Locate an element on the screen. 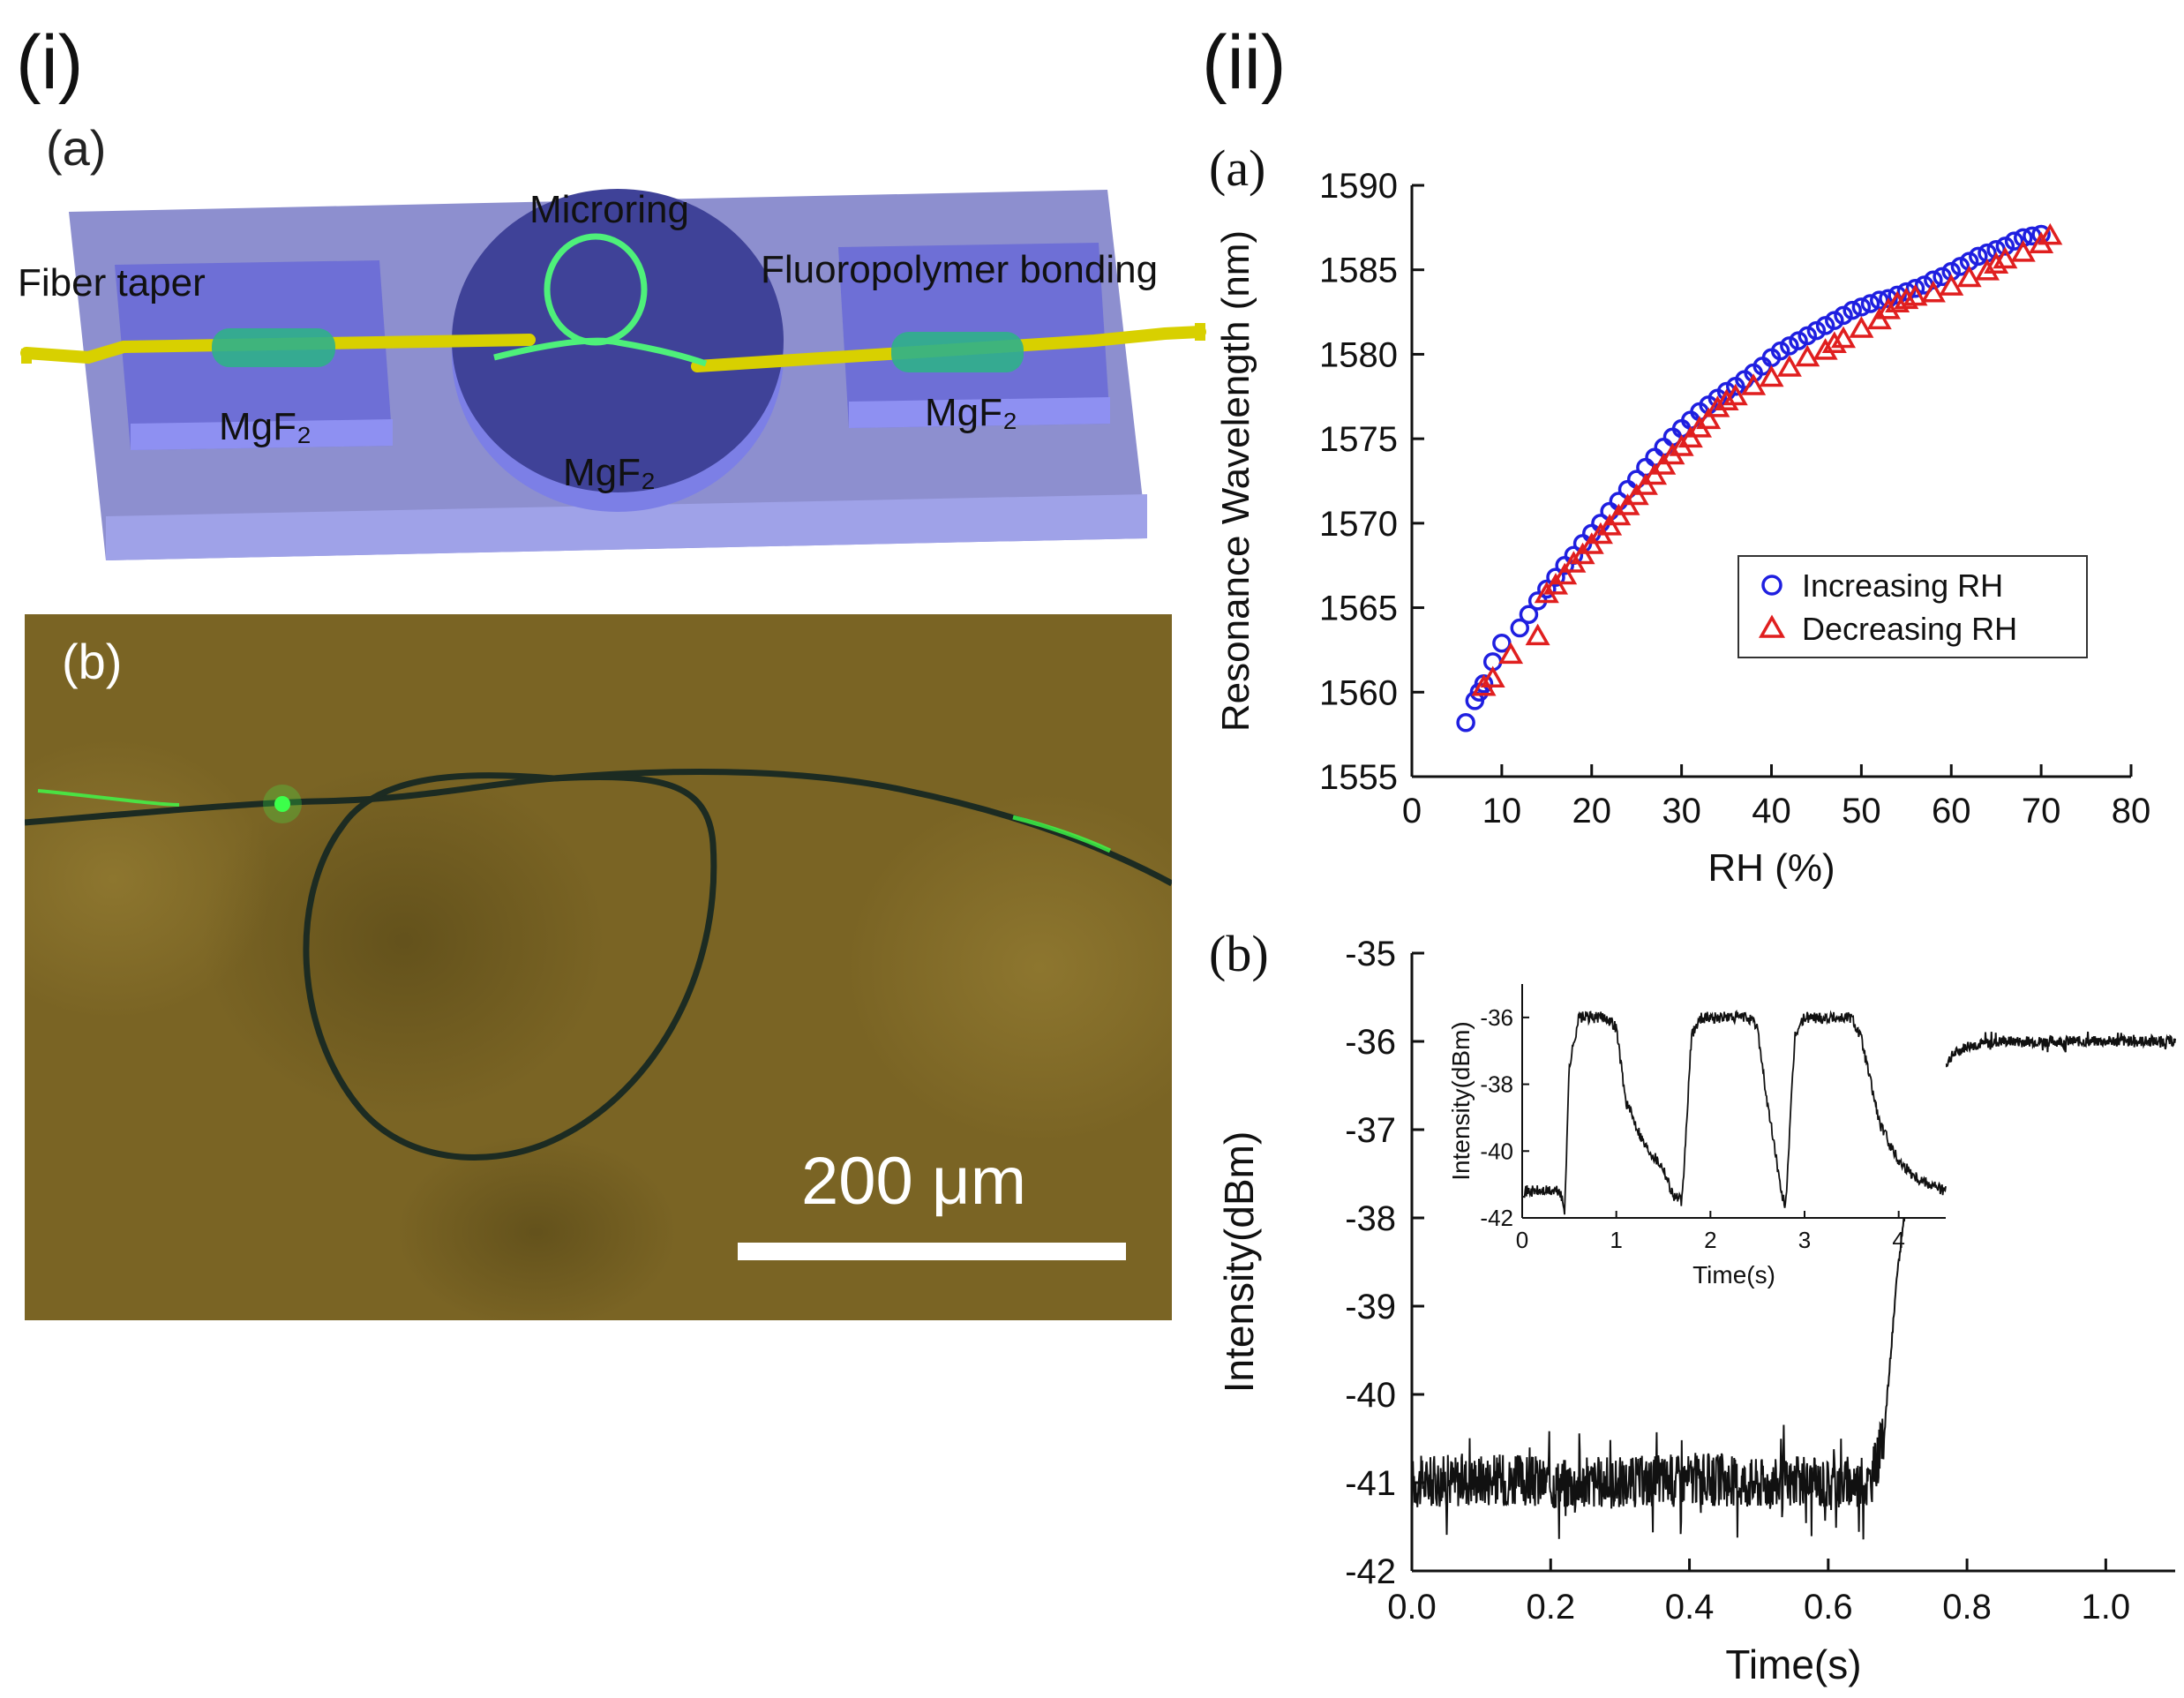 The image size is (2184, 1698). photo-laser-spot is located at coordinates (282, 804).